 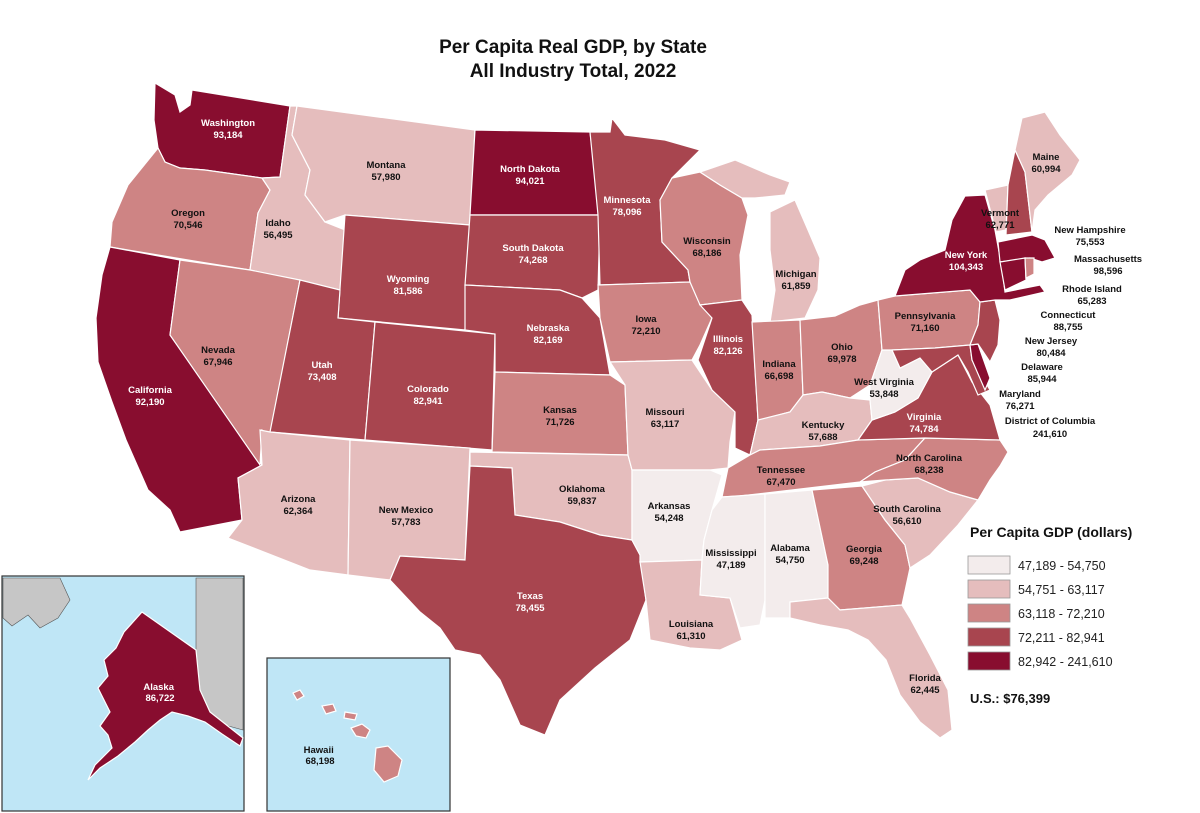 What do you see at coordinates (218, 356) in the screenshot?
I see `nevada-label: Nevada 67,946` at bounding box center [218, 356].